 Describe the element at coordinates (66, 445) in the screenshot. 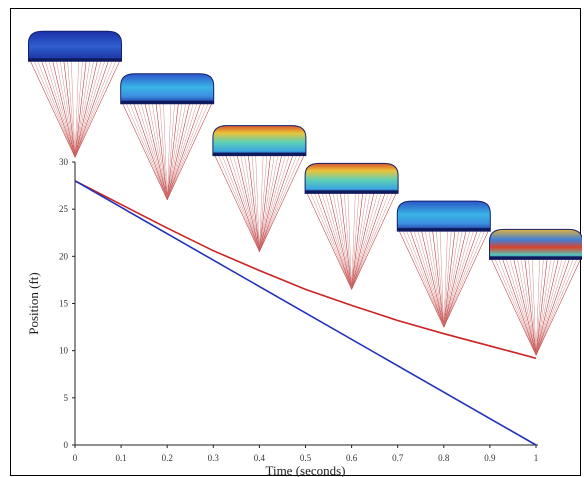

I see `y-tick-label: 0` at that location.